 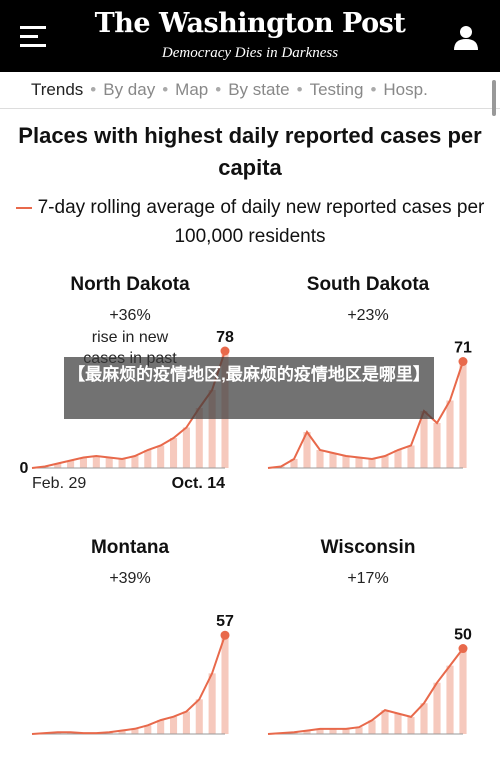 I want to click on end-value-label: 50, so click(x=463, y=635).